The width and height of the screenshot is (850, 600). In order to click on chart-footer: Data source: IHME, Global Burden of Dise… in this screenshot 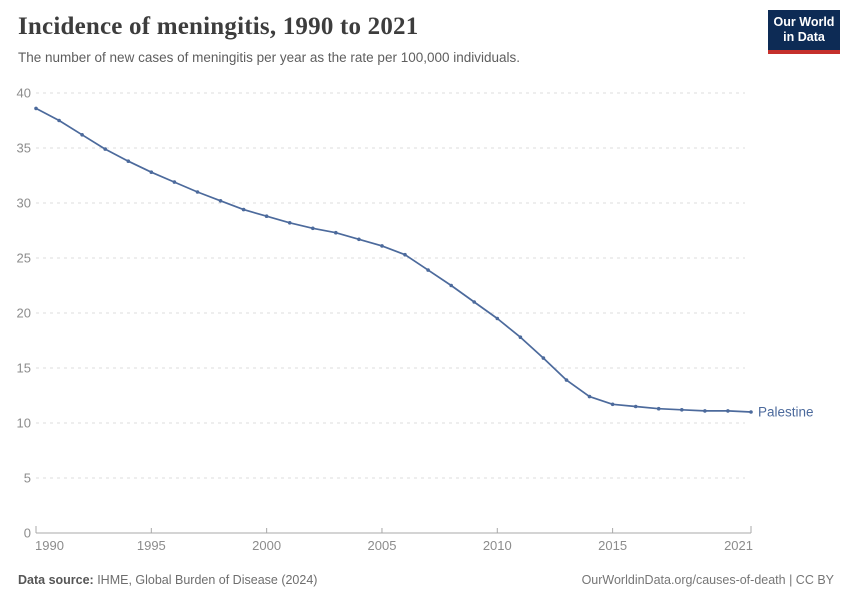, I will do `click(426, 580)`.